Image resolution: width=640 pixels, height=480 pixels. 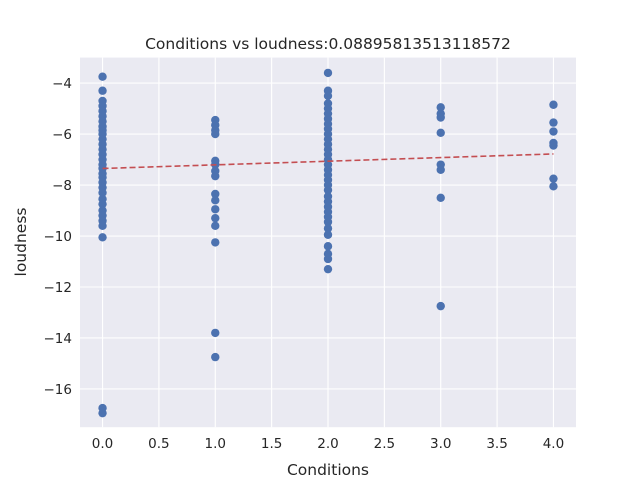 I want to click on y-tick-label: −4, so click(x=62, y=84).